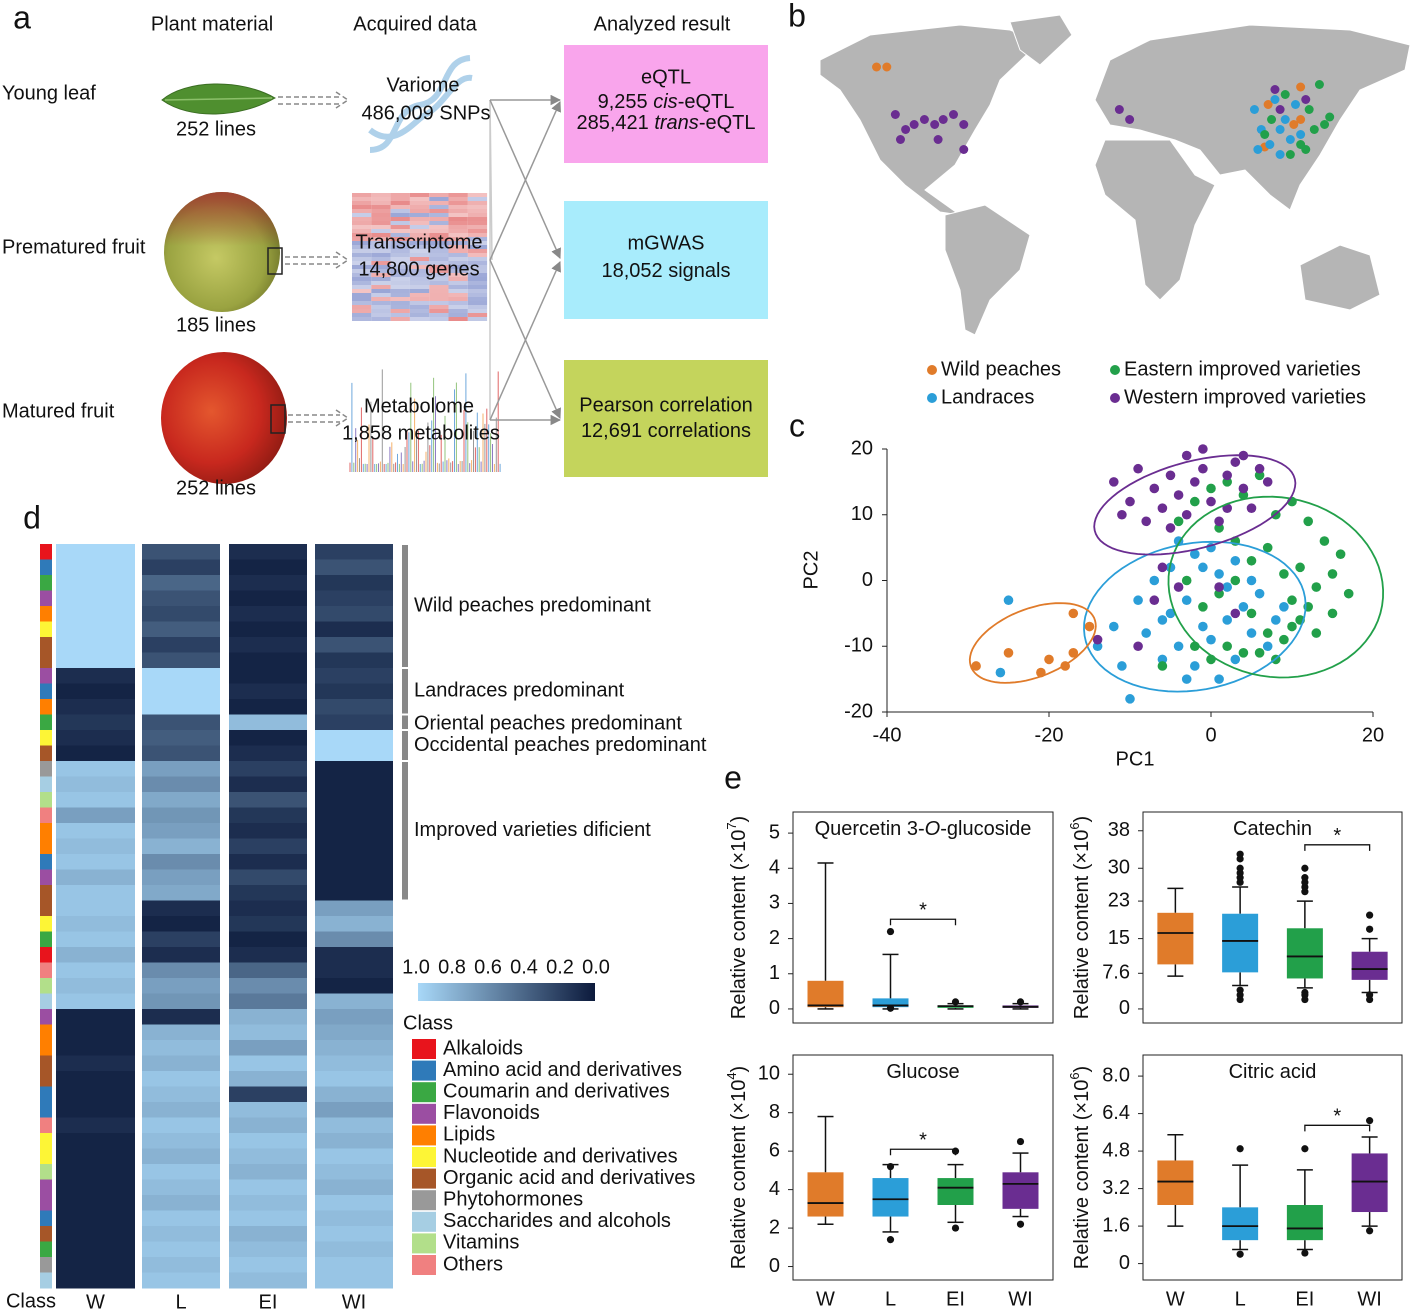  I want to click on sample-box, so click(275, 261).